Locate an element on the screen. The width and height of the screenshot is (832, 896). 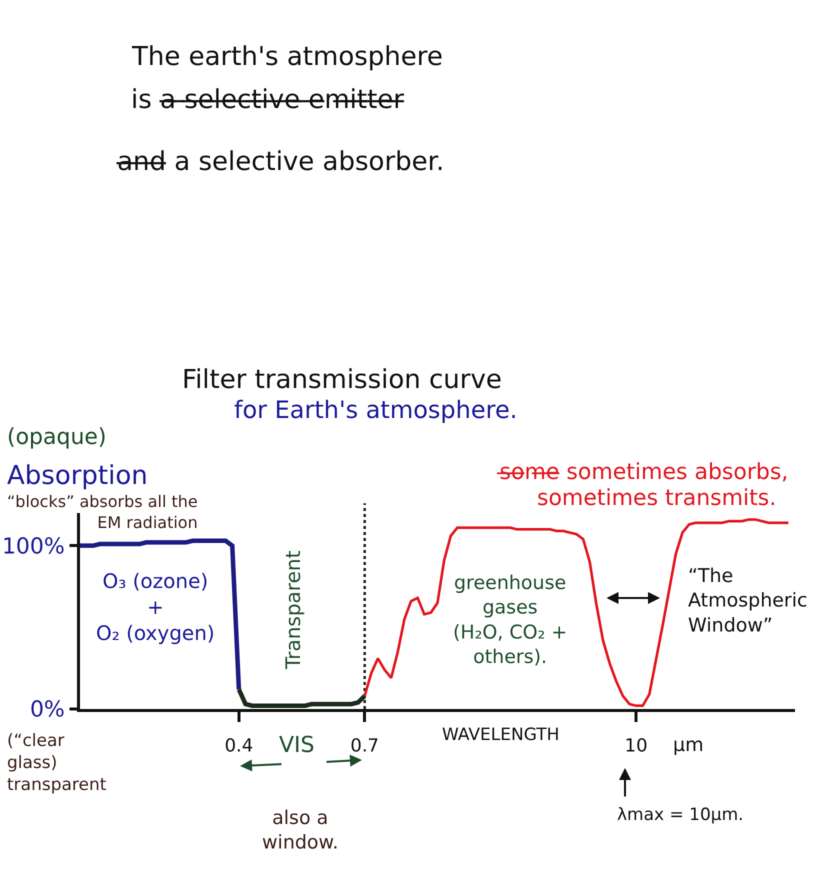
chart-title: Filter transmission curve is located at coordinates (342, 380).